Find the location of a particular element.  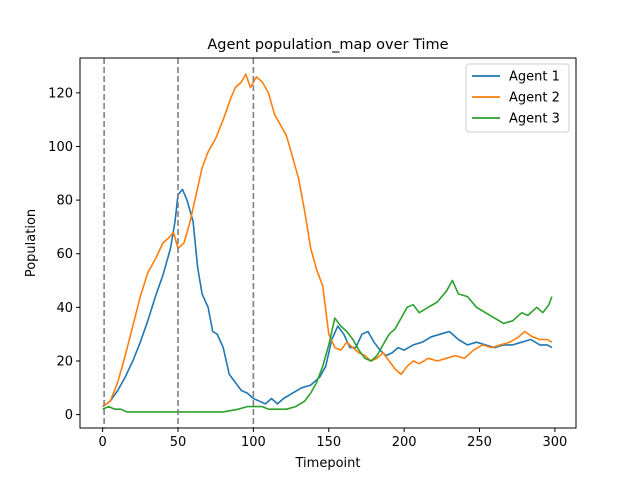

chart-title: Agent population_map over Time is located at coordinates (327, 45).